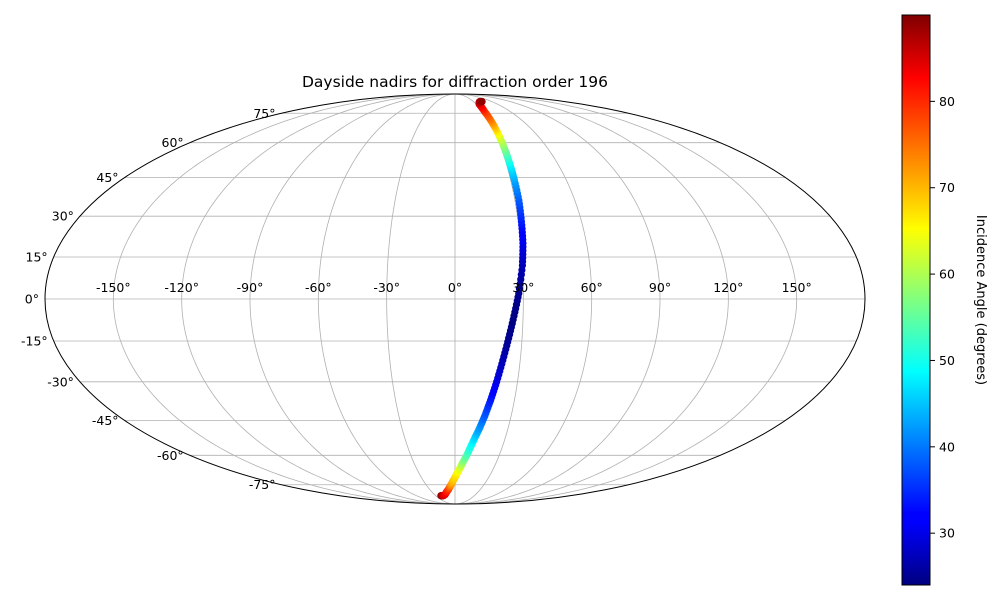  I want to click on data-point, so click(482, 102).